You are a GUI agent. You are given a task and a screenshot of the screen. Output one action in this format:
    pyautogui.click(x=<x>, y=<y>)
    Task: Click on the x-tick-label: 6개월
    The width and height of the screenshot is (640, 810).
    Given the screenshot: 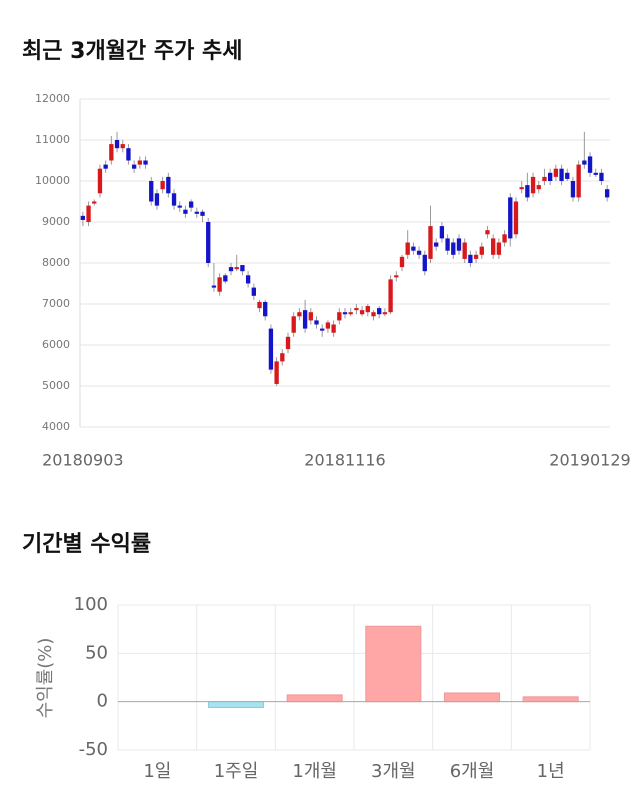 What is the action you would take?
    pyautogui.click(x=472, y=771)
    